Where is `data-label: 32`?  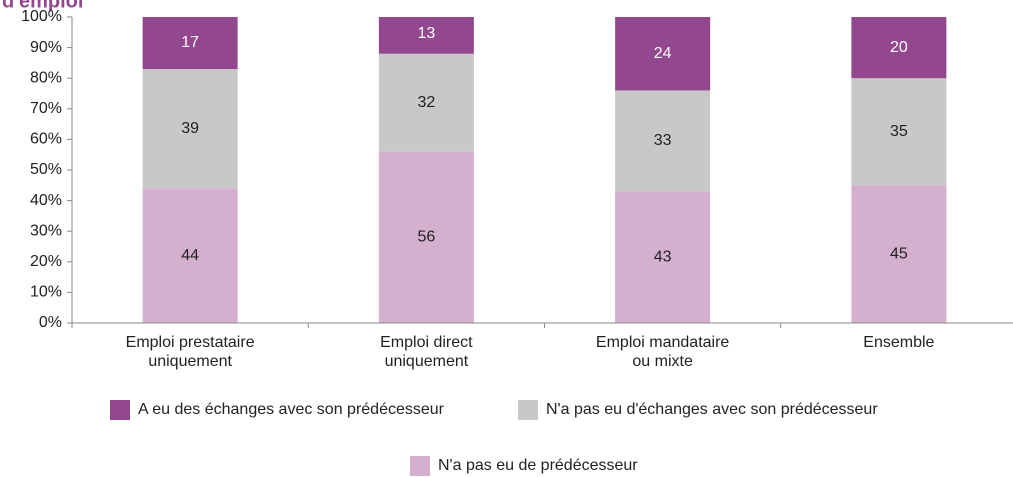 data-label: 32 is located at coordinates (426, 102).